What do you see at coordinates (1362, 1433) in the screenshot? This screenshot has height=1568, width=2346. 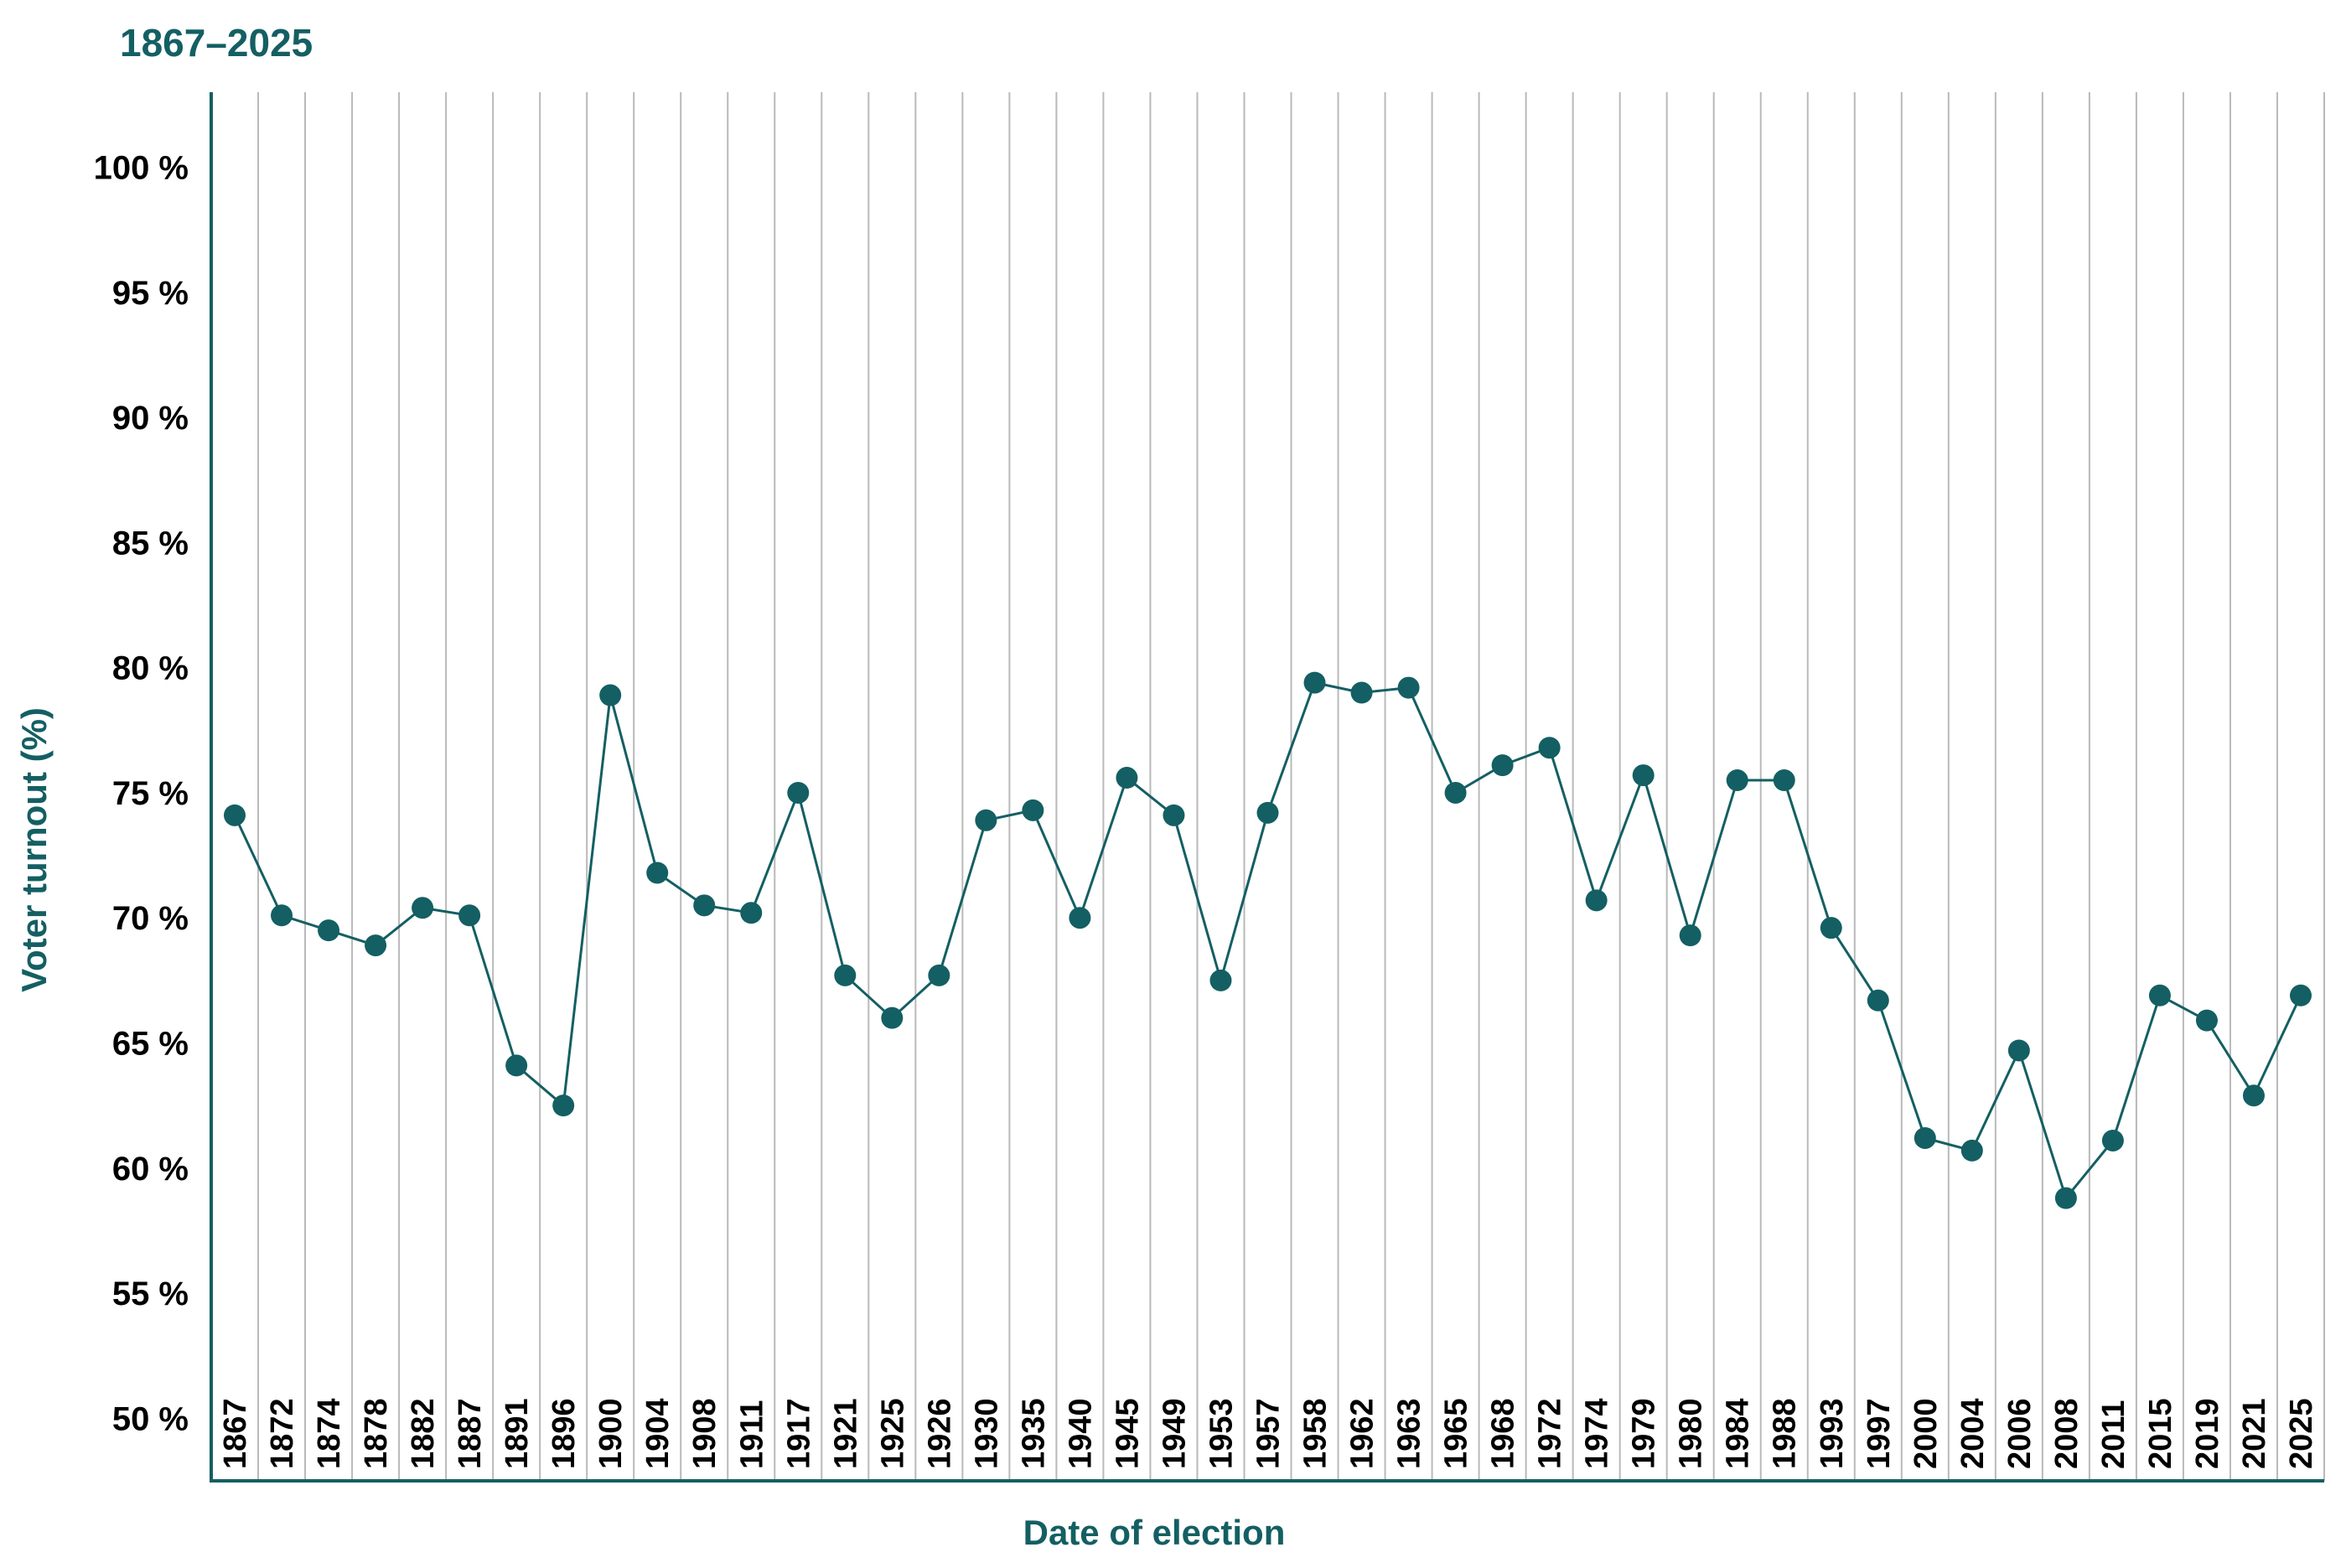 I see `x-tick-label: 1962` at bounding box center [1362, 1433].